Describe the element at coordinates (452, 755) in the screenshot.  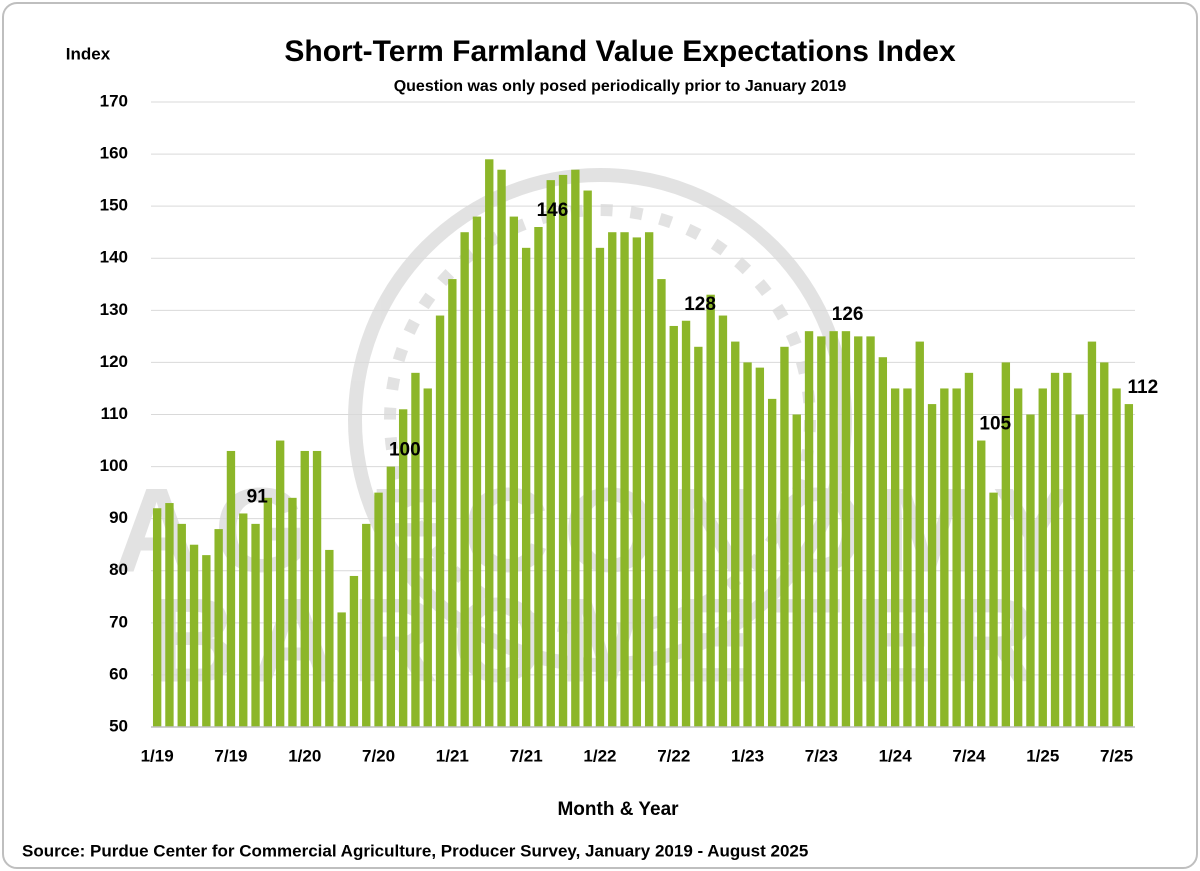
I see `x-tick-label: 1/21` at that location.